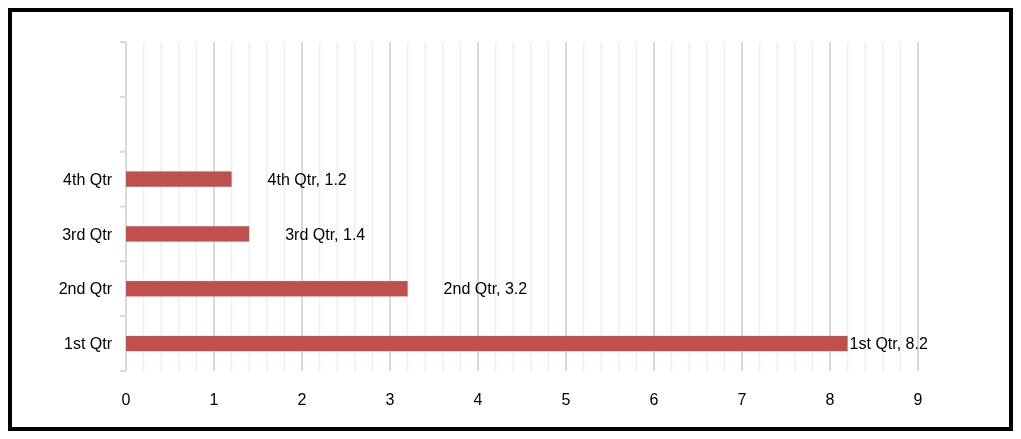 This screenshot has width=1021, height=439. Describe the element at coordinates (307, 179) in the screenshot. I see `data-label: 4th Qtr, 1.2` at that location.